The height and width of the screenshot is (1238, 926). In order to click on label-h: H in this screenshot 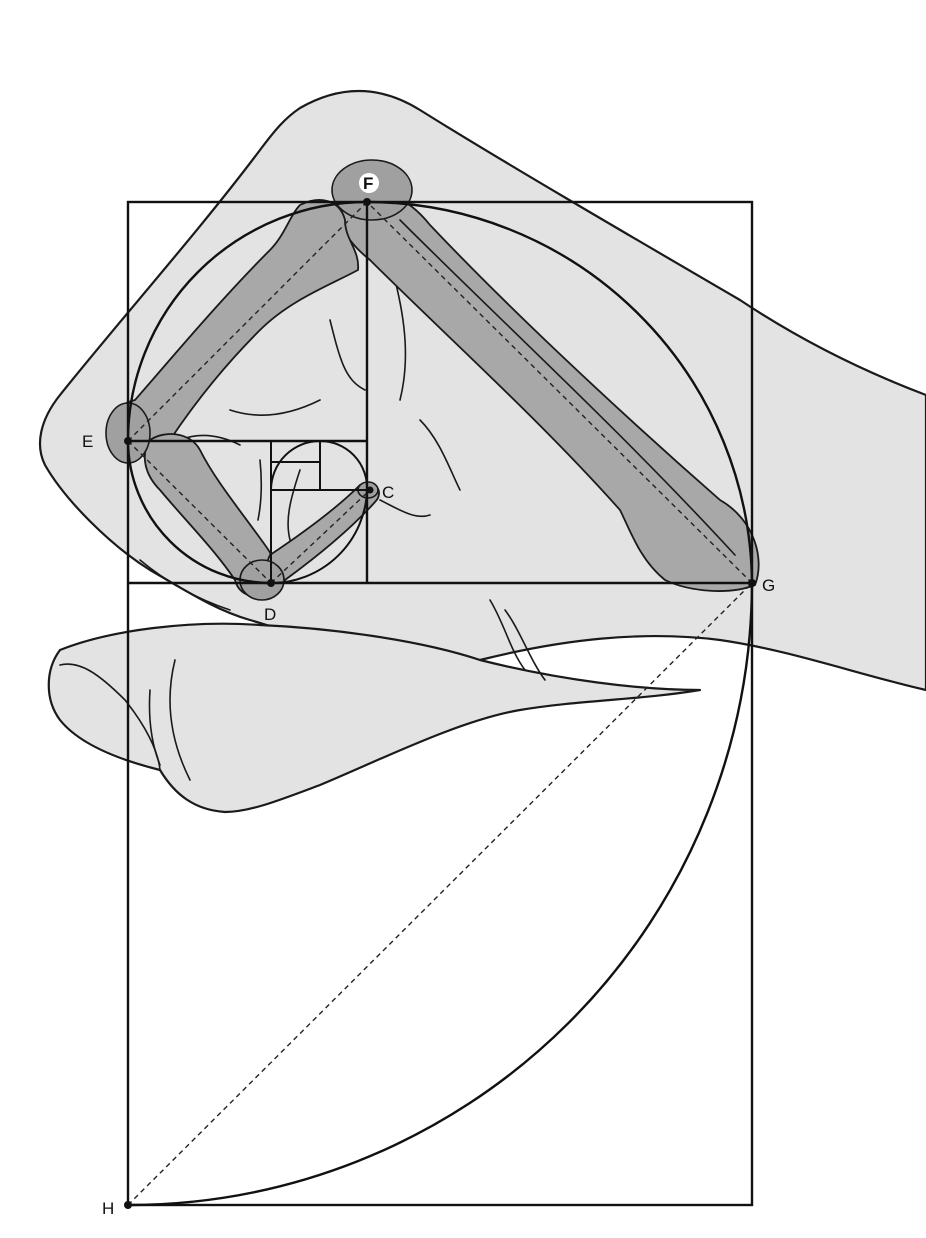, I will do `click(108, 1208)`.